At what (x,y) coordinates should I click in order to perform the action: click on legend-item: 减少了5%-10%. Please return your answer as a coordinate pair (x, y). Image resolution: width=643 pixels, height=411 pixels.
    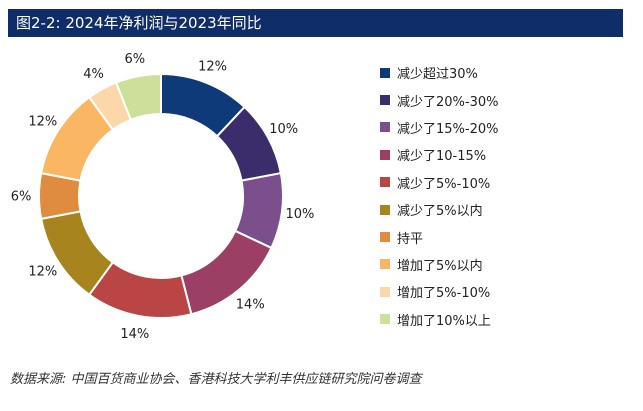
    Looking at the image, I should click on (500, 182).